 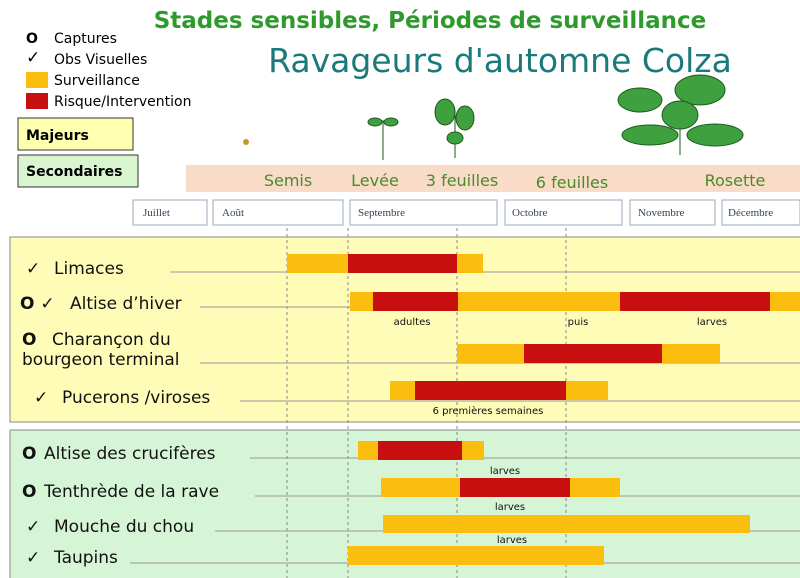 What do you see at coordinates (97, 81) in the screenshot?
I see `legend-item: Surveillance` at bounding box center [97, 81].